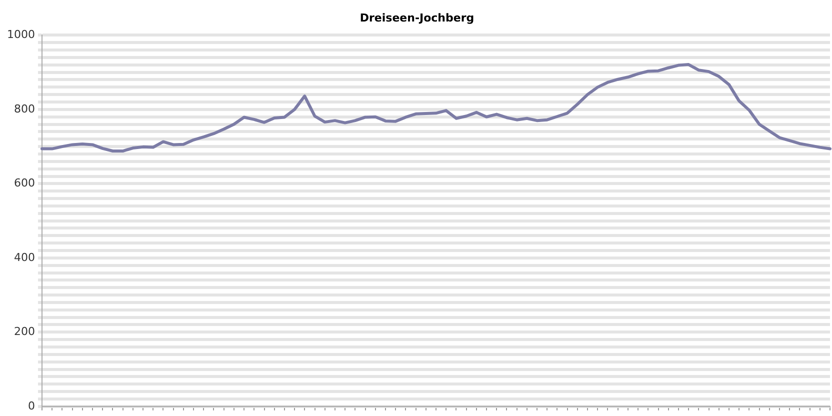  What do you see at coordinates (24, 183) in the screenshot?
I see `y-tick-label: 600` at bounding box center [24, 183].